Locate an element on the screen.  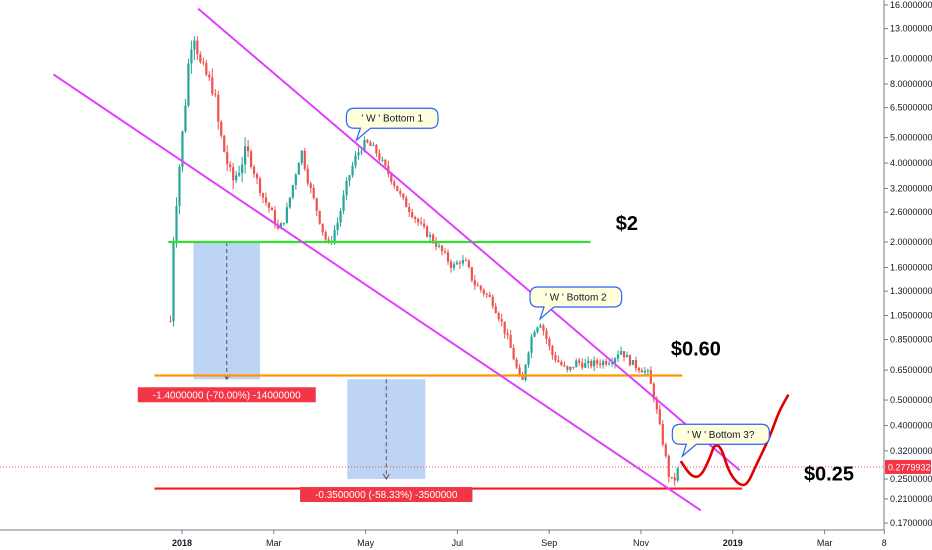
y-tick-label: 13.0000000 is located at coordinates (911, 29).